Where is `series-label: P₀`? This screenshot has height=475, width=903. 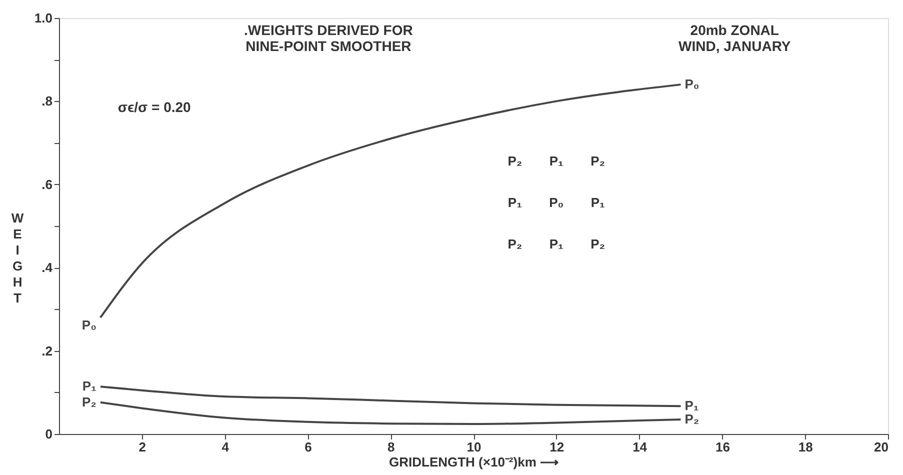
series-label: P₀ is located at coordinates (89, 325).